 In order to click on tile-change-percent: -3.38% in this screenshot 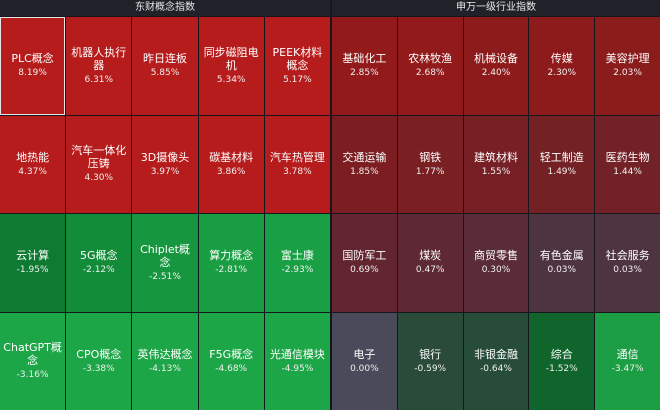, I will do `click(98, 368)`.